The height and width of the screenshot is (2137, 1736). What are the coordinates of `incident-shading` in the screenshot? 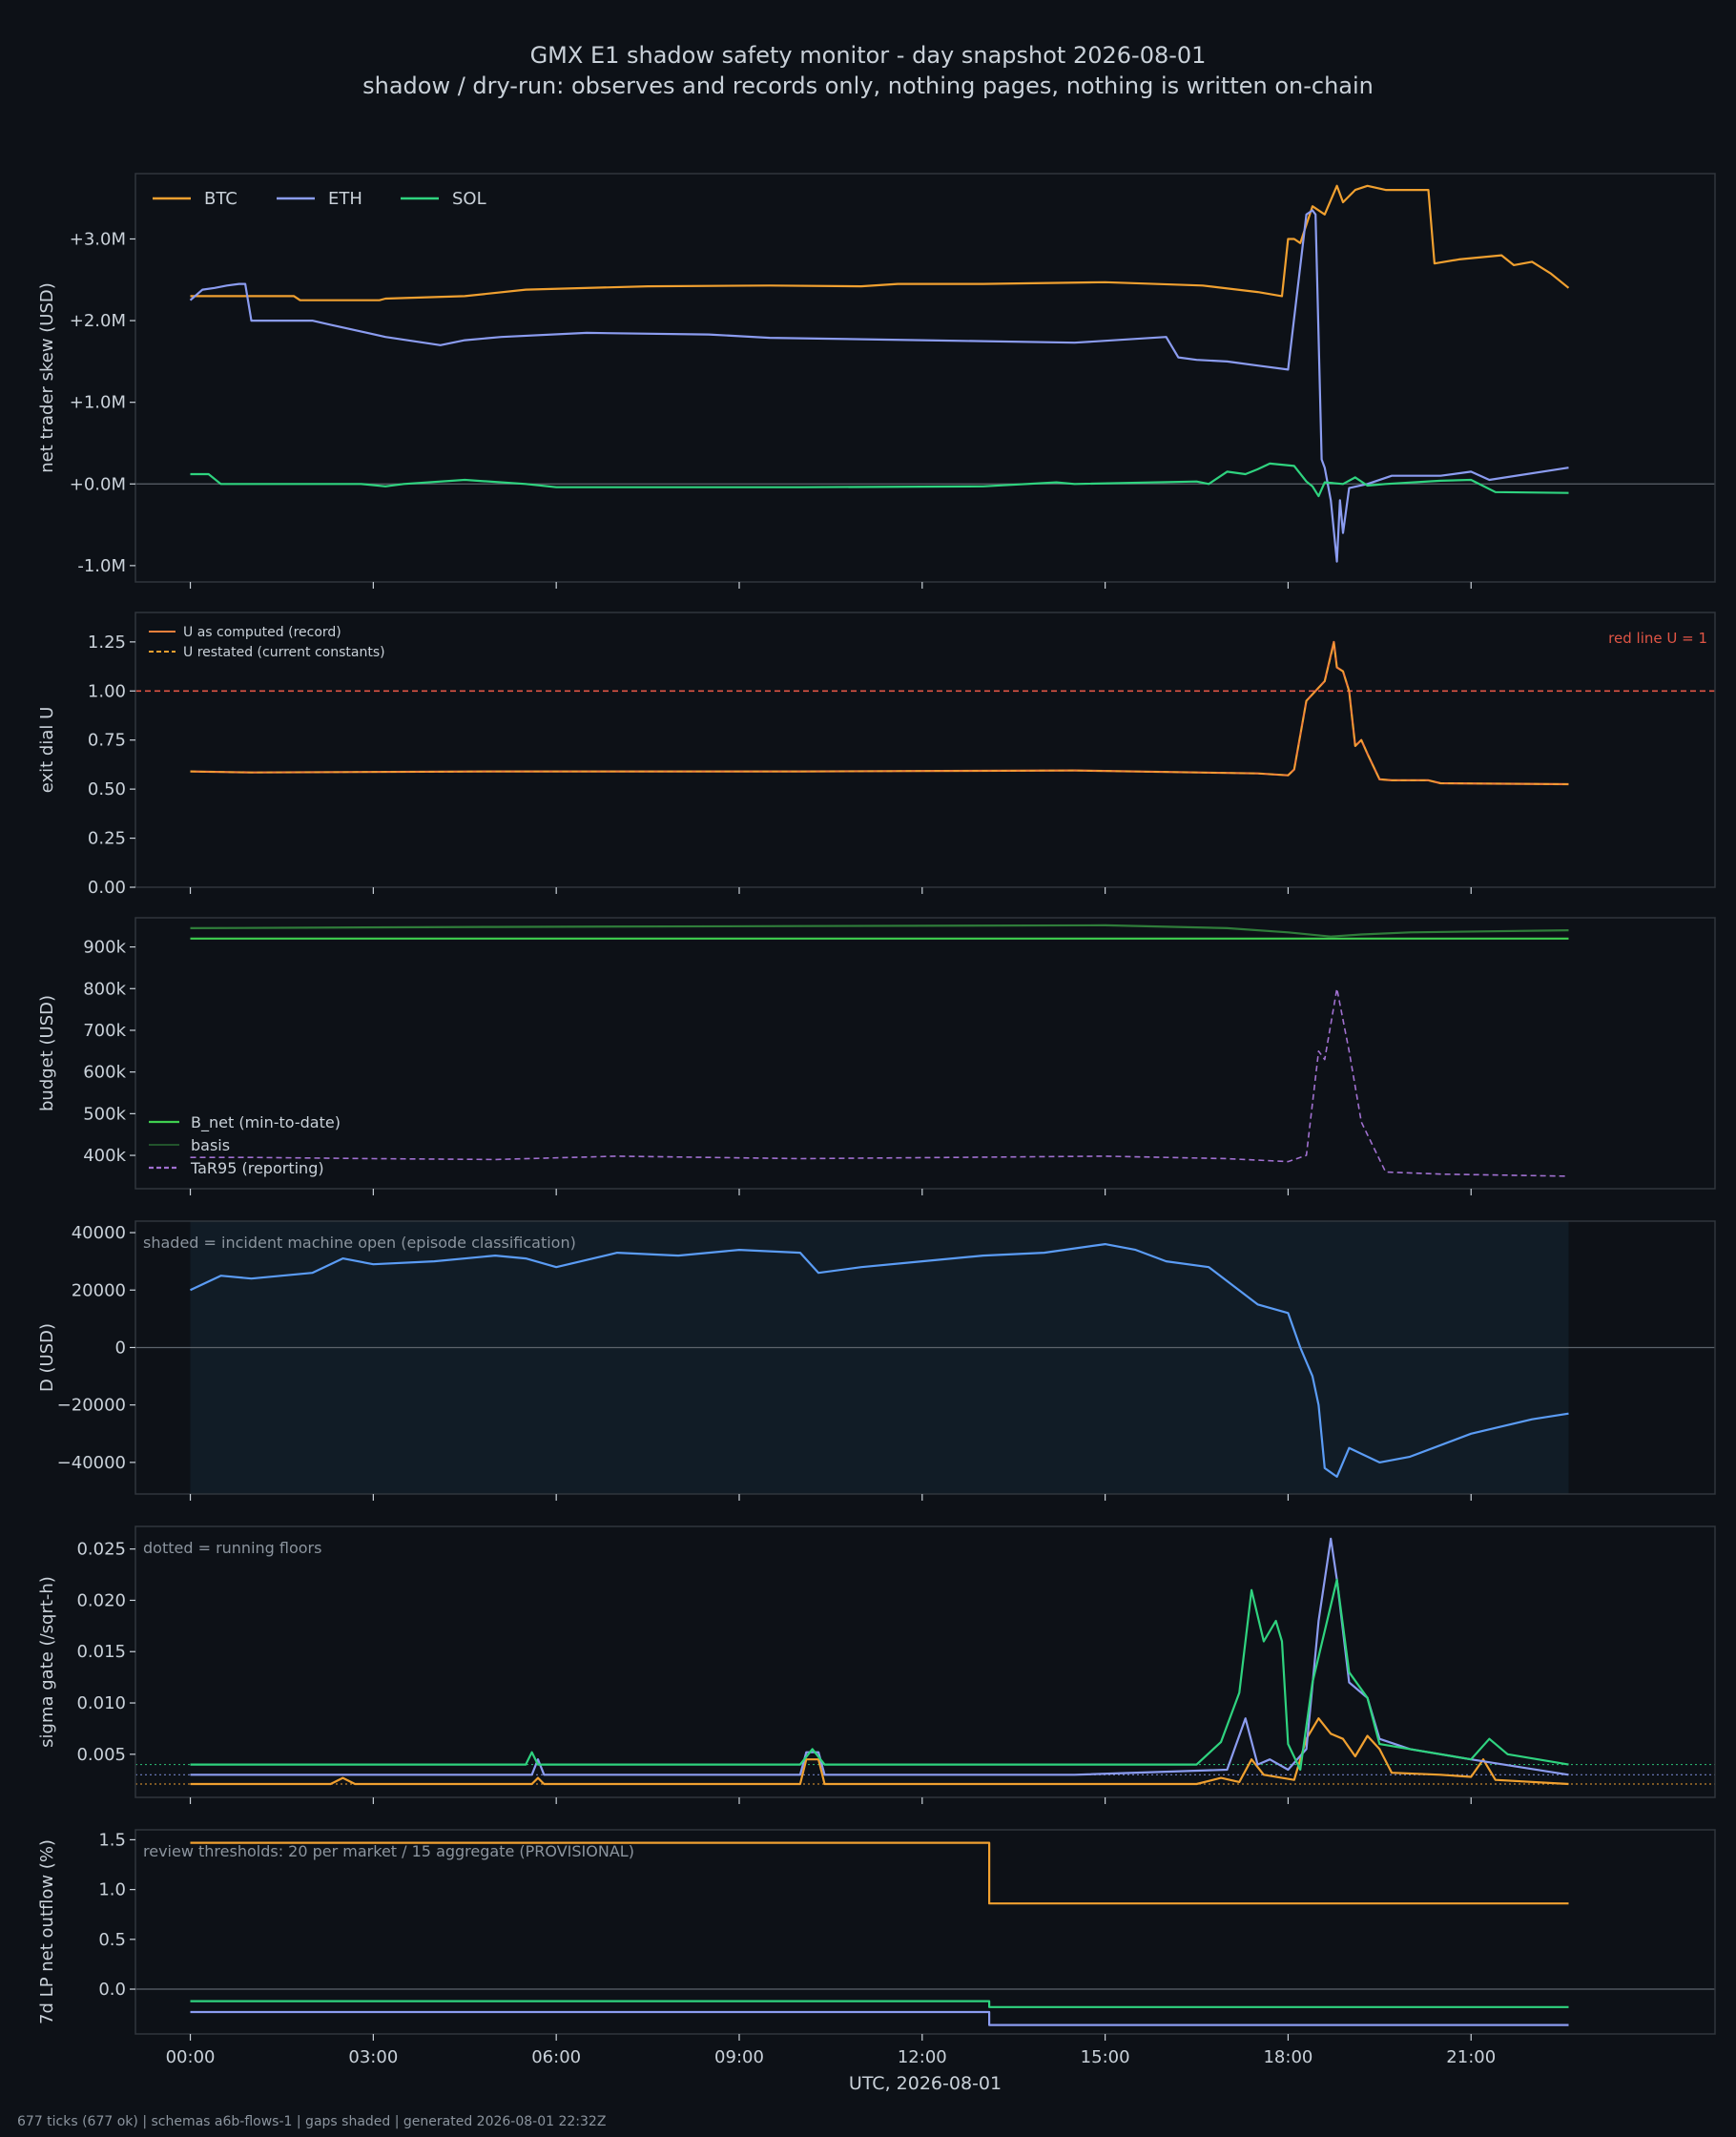 It's located at (879, 1357).